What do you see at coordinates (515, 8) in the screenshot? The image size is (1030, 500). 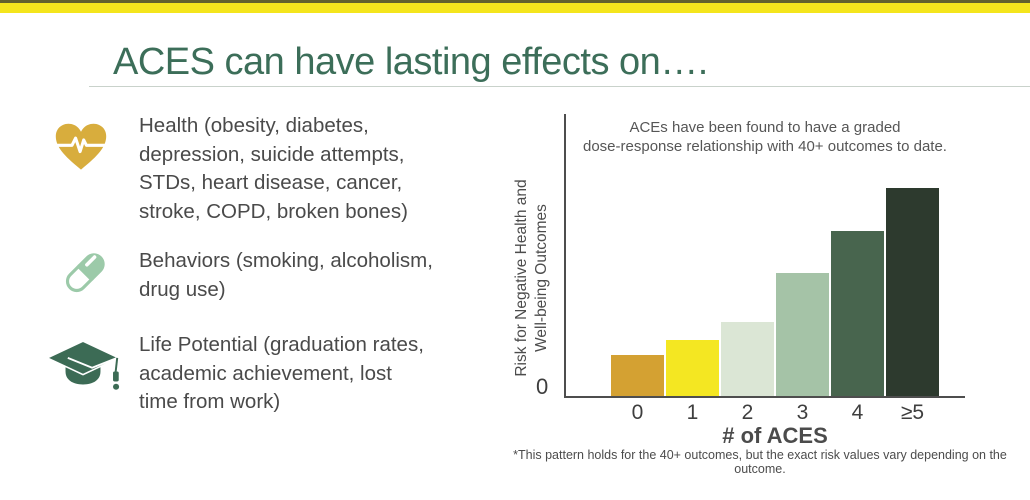 I see `top-accent-yellow-stripe` at bounding box center [515, 8].